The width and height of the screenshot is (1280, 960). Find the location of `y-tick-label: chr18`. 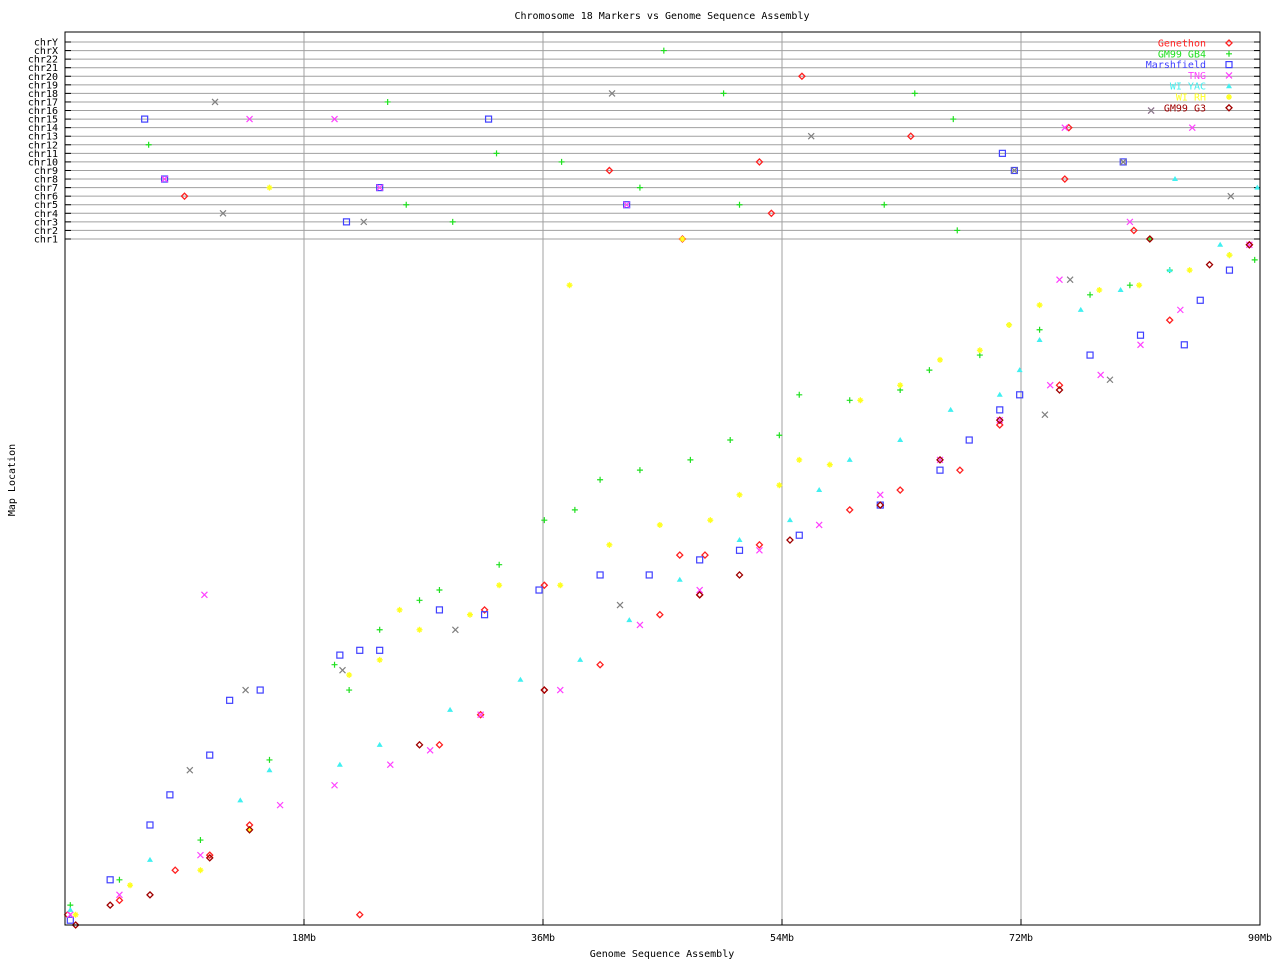

y-tick-label: chr18 is located at coordinates (43, 94).